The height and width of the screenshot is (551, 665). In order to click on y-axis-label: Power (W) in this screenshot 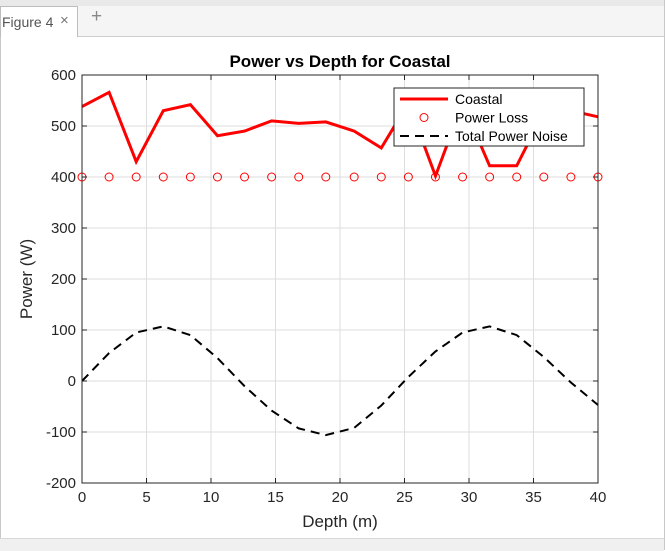, I will do `click(26, 279)`.